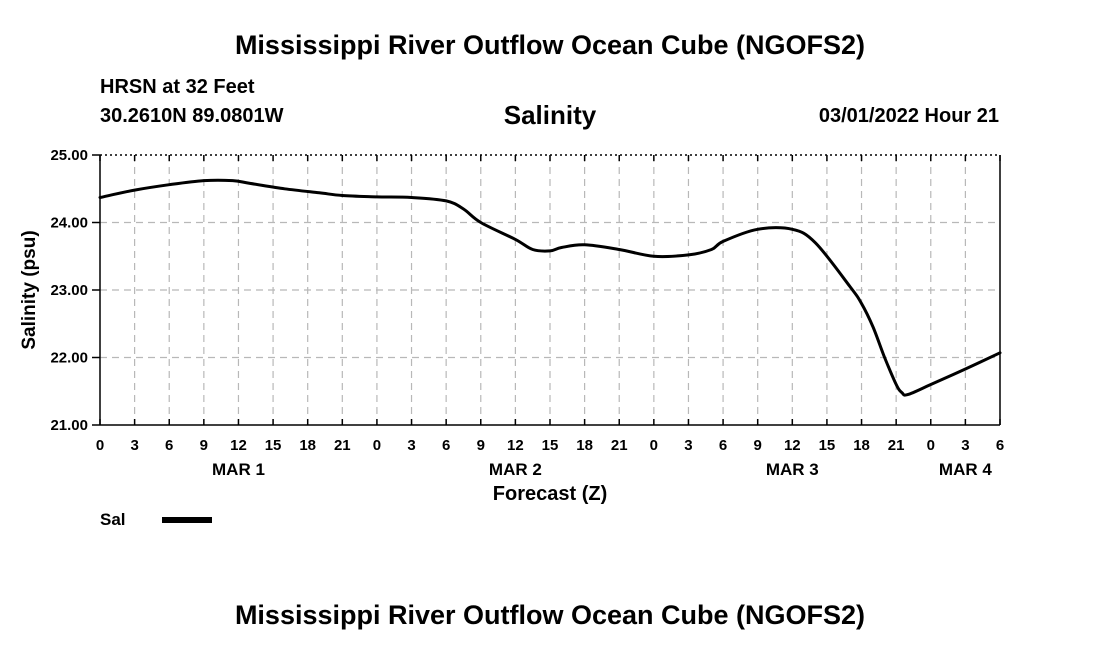 The image size is (1100, 650). What do you see at coordinates (965, 469) in the screenshot?
I see `day-label: MAR 4` at bounding box center [965, 469].